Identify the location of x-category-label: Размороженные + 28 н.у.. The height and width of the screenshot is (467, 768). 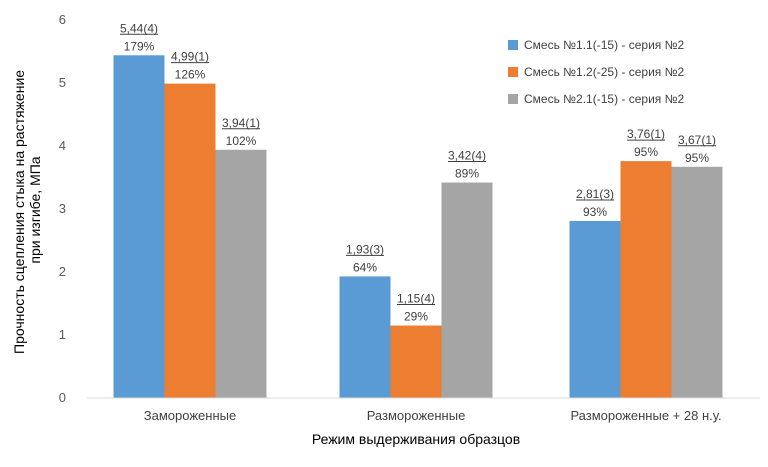
(645, 415).